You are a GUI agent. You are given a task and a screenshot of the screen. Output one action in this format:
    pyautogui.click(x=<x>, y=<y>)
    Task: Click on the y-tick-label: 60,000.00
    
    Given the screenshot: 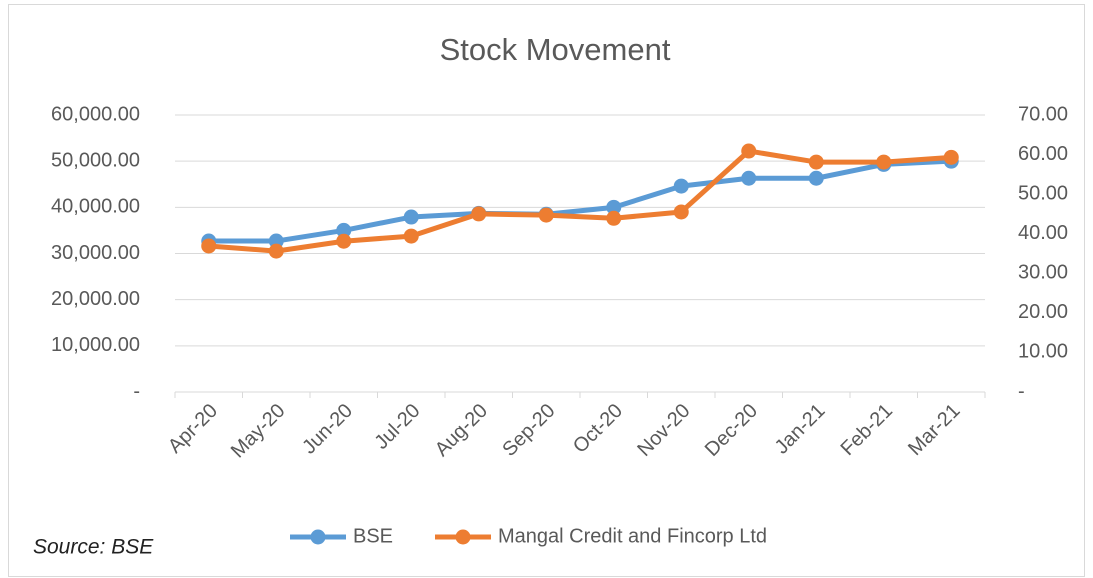 What is the action you would take?
    pyautogui.click(x=95, y=114)
    